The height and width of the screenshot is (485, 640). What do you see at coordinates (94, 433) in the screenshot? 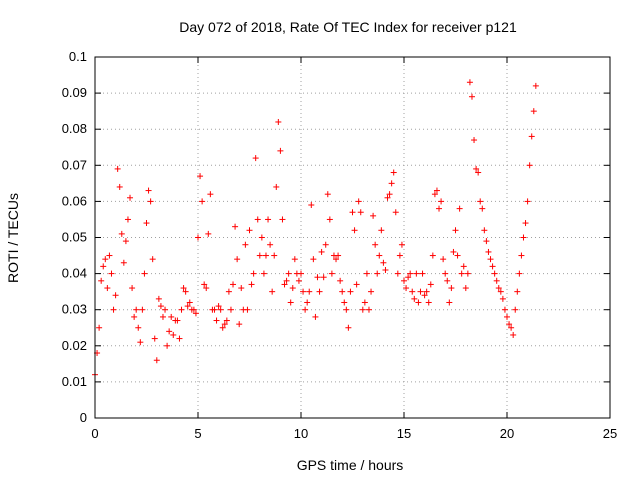
I see `x-tick-label: 0` at bounding box center [94, 433].